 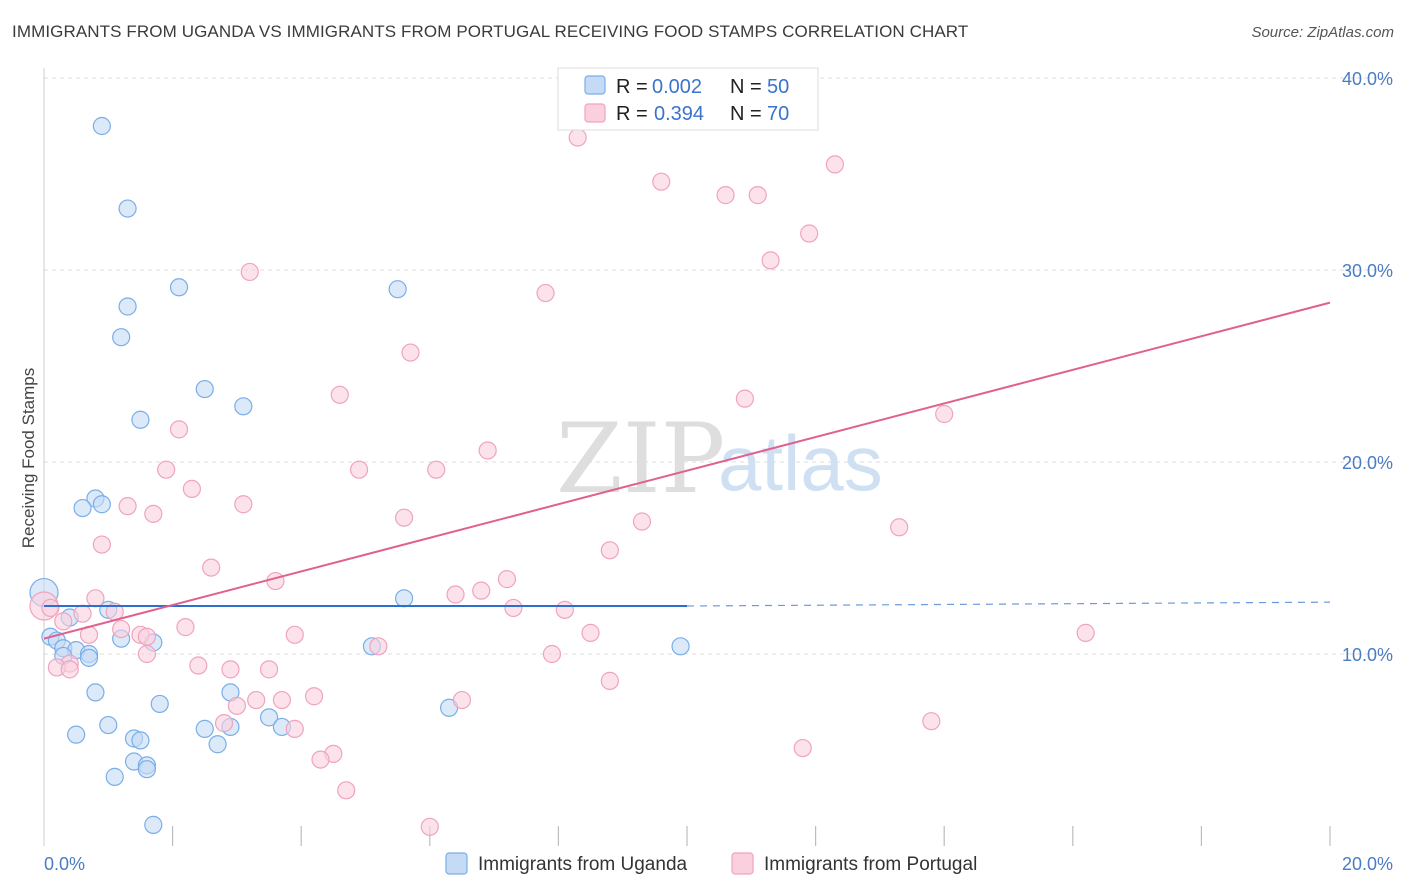 I want to click on legend-swatch-uganda, so click(x=595, y=85).